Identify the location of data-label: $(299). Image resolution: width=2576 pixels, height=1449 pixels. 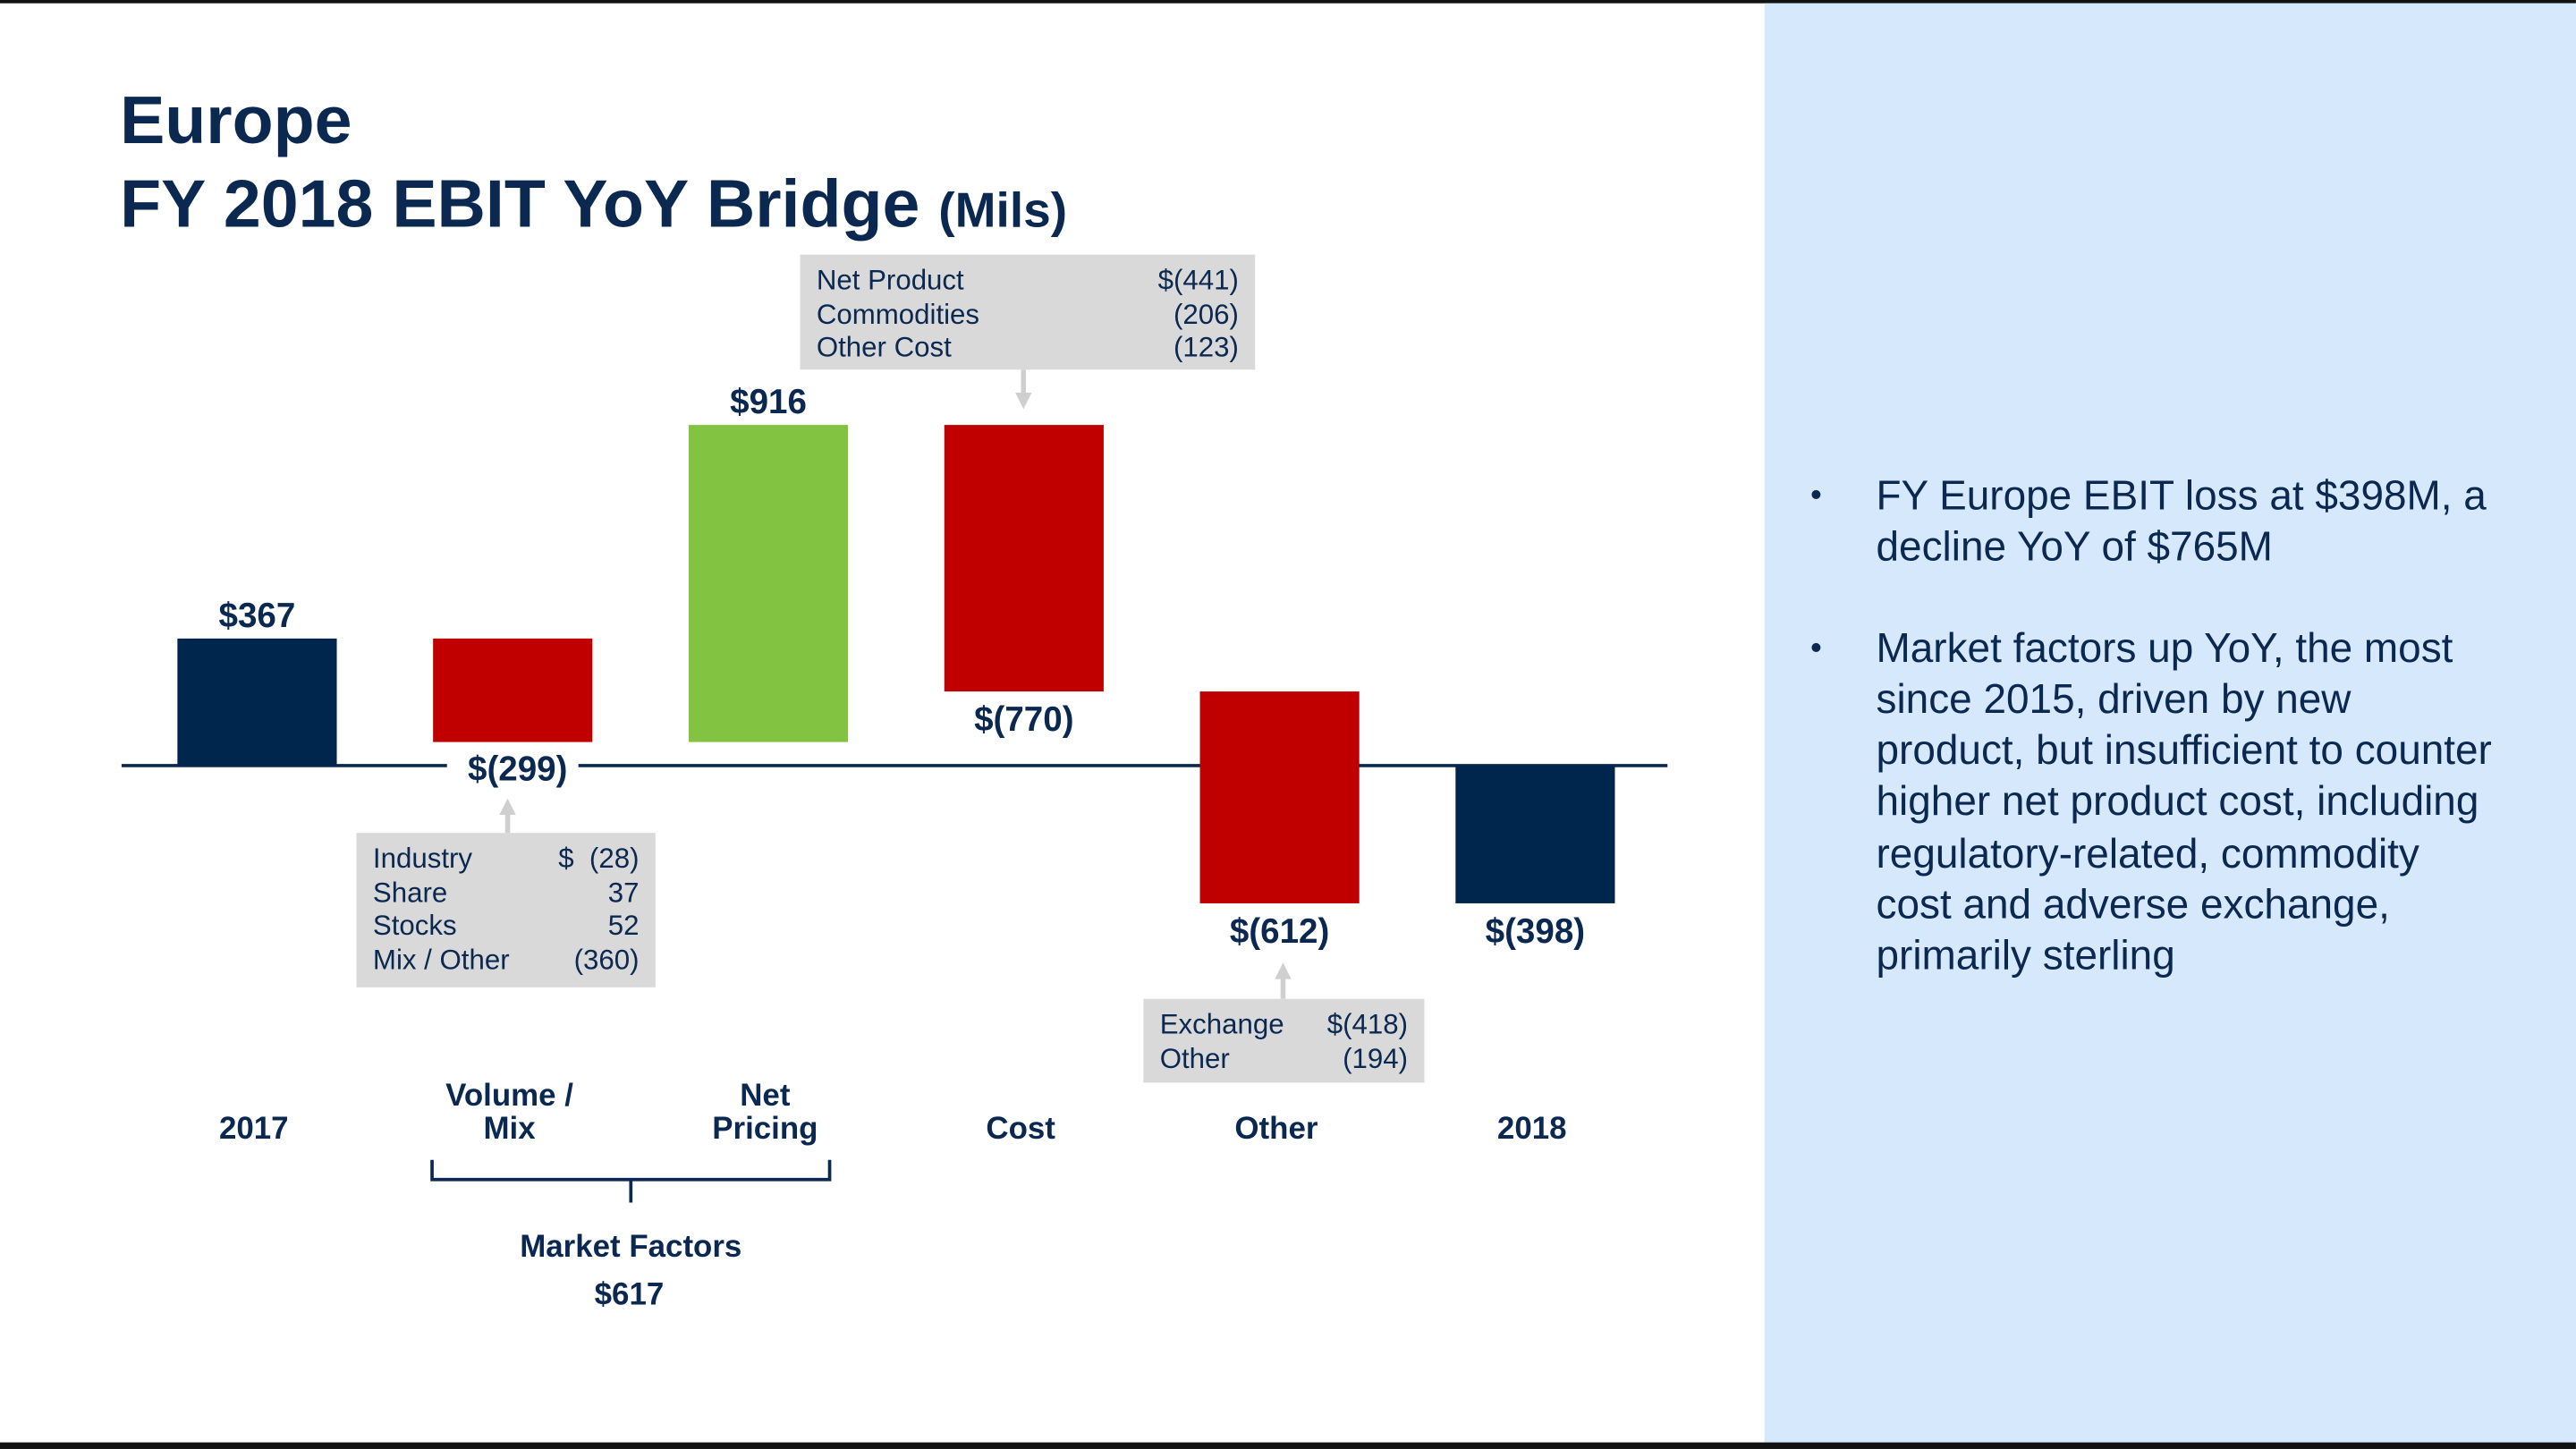
(517, 769).